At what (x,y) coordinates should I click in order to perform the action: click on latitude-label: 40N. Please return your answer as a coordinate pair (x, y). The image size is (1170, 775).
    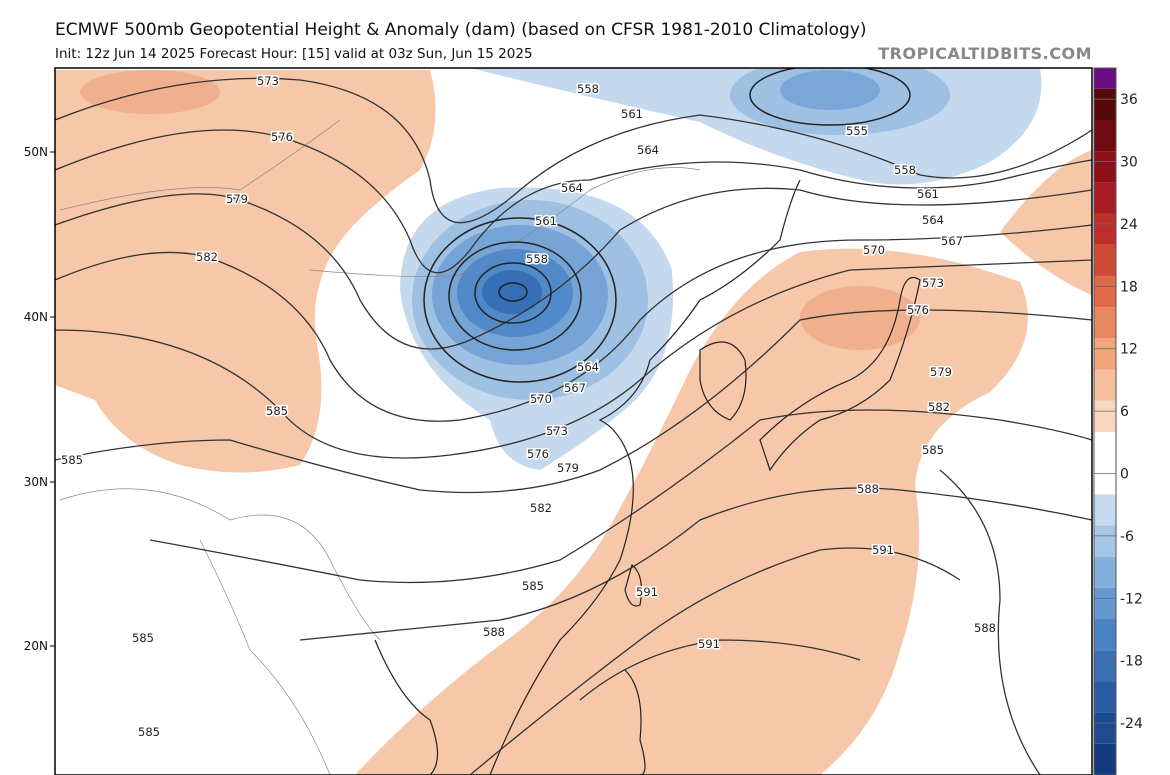
    Looking at the image, I should click on (36, 317).